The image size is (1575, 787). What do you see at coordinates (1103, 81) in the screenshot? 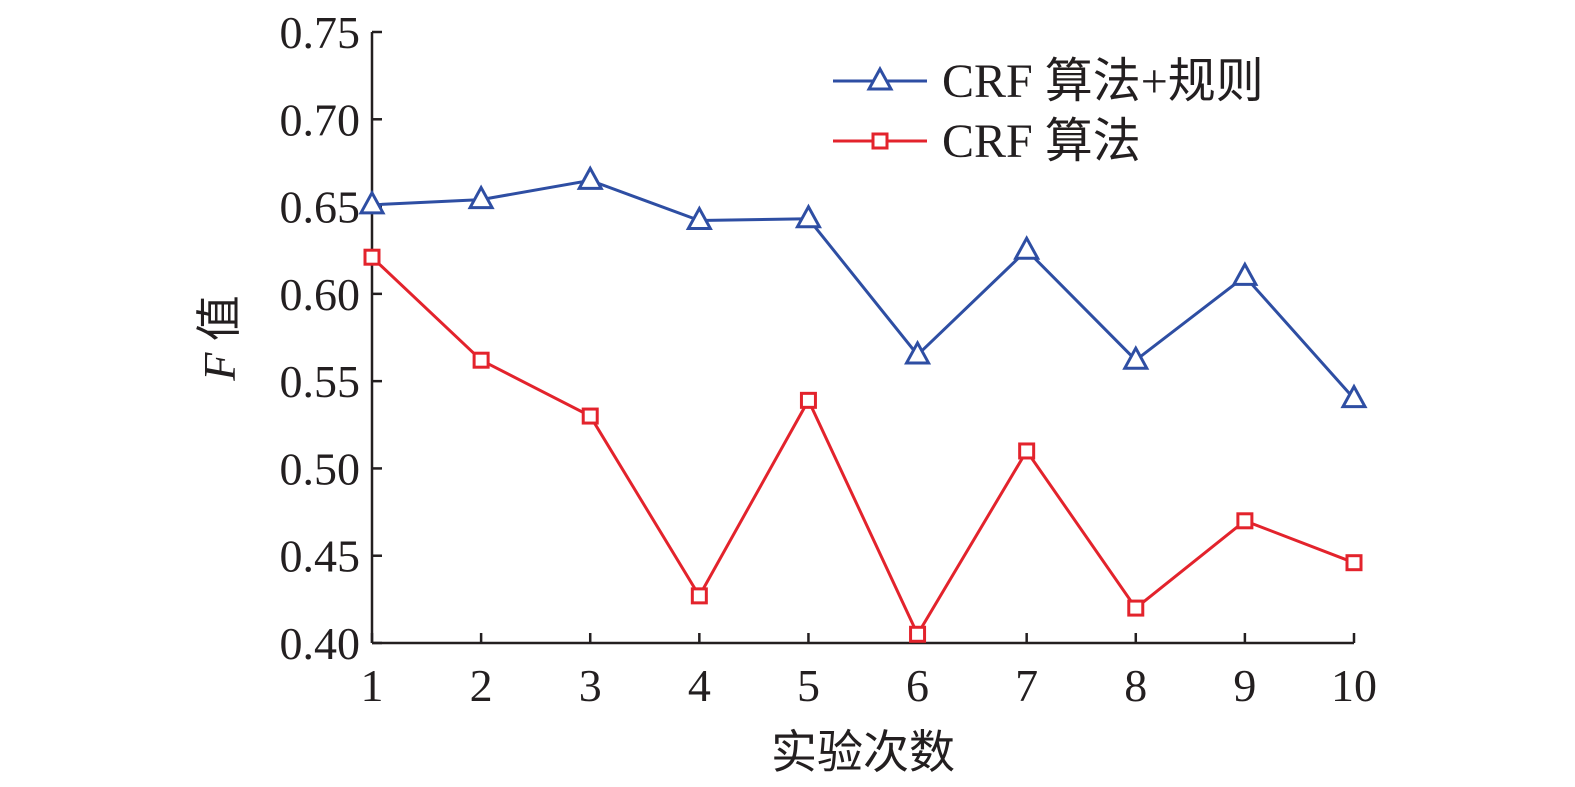
I see `legend-label: CRF 算法+规则` at bounding box center [1103, 81].